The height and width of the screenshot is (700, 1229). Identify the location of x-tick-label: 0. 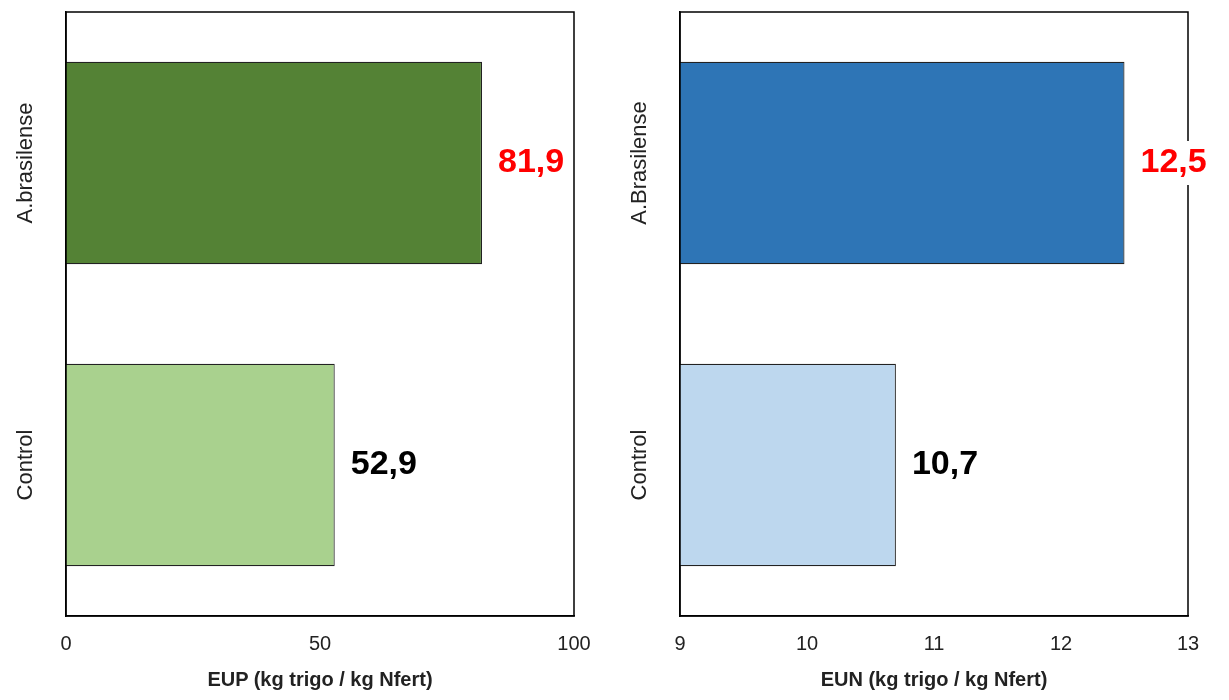
(66, 642).